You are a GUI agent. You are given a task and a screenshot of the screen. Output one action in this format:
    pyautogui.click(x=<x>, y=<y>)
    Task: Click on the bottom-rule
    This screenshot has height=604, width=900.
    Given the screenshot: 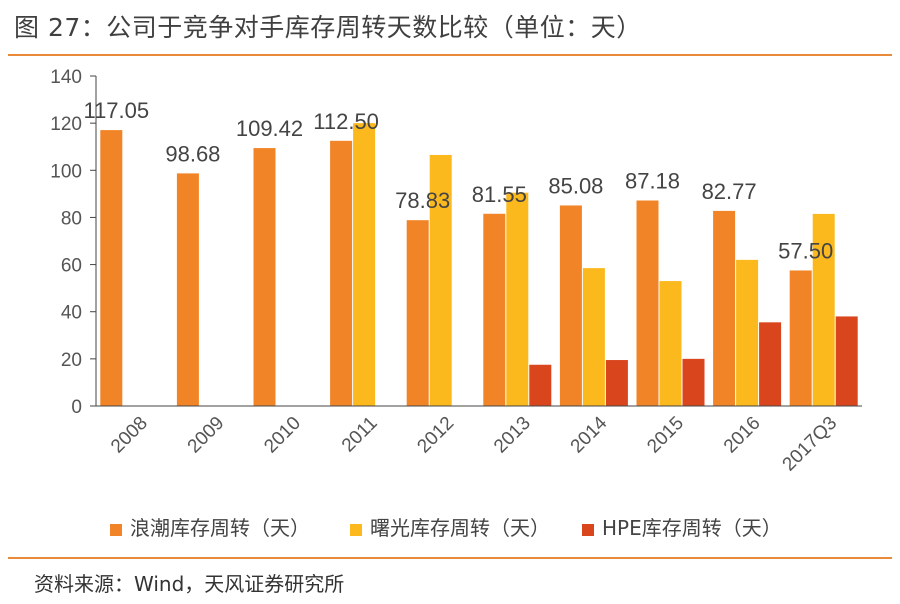 What is the action you would take?
    pyautogui.click(x=450, y=558)
    